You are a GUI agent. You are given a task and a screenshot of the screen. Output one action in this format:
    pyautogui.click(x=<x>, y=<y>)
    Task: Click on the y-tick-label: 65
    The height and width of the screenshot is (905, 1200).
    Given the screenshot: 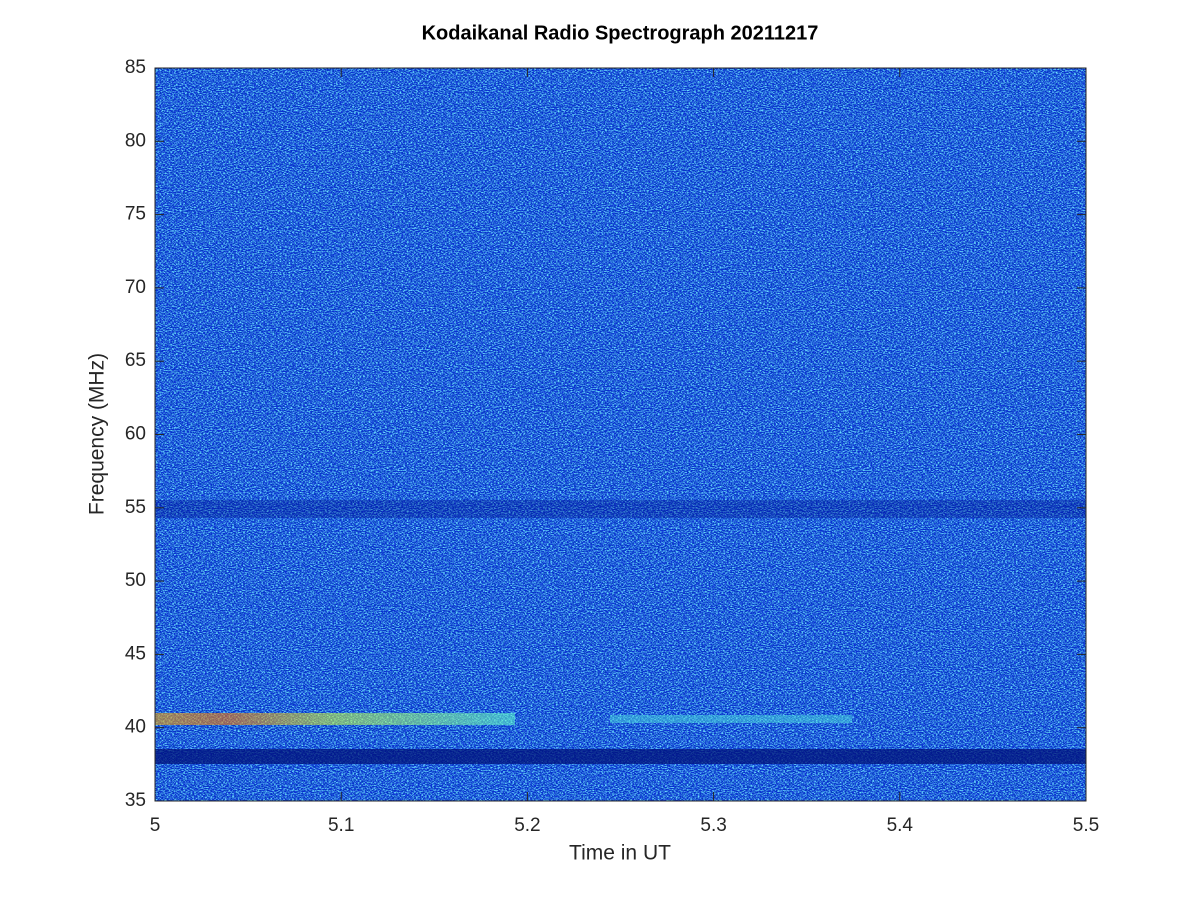 What is the action you would take?
    pyautogui.click(x=135, y=360)
    